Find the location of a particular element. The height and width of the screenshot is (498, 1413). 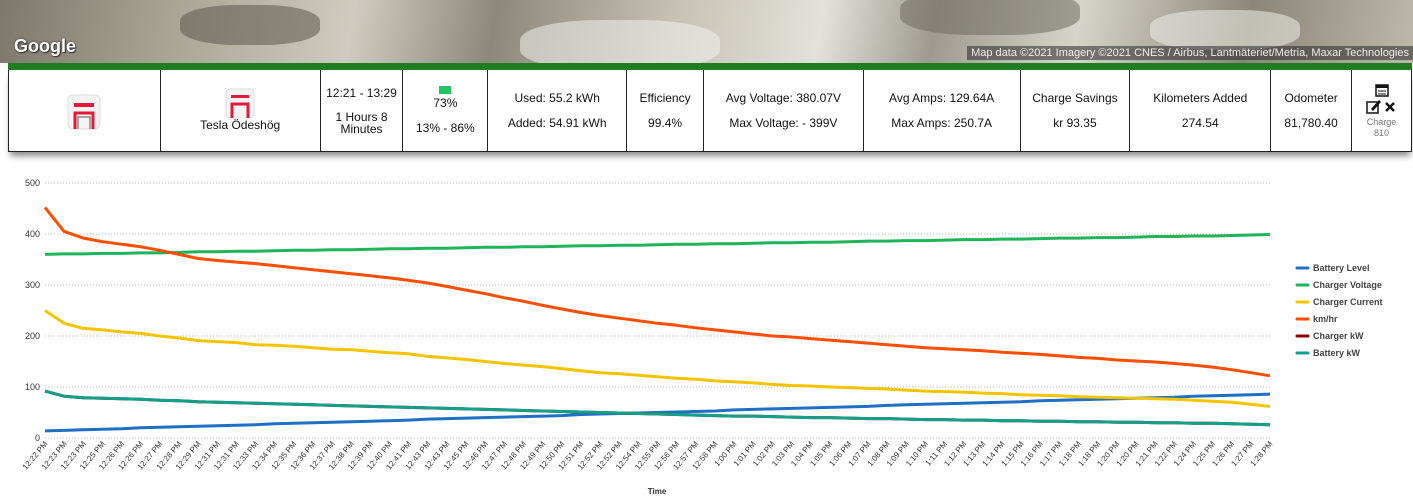

battery-indicator is located at coordinates (445, 89).